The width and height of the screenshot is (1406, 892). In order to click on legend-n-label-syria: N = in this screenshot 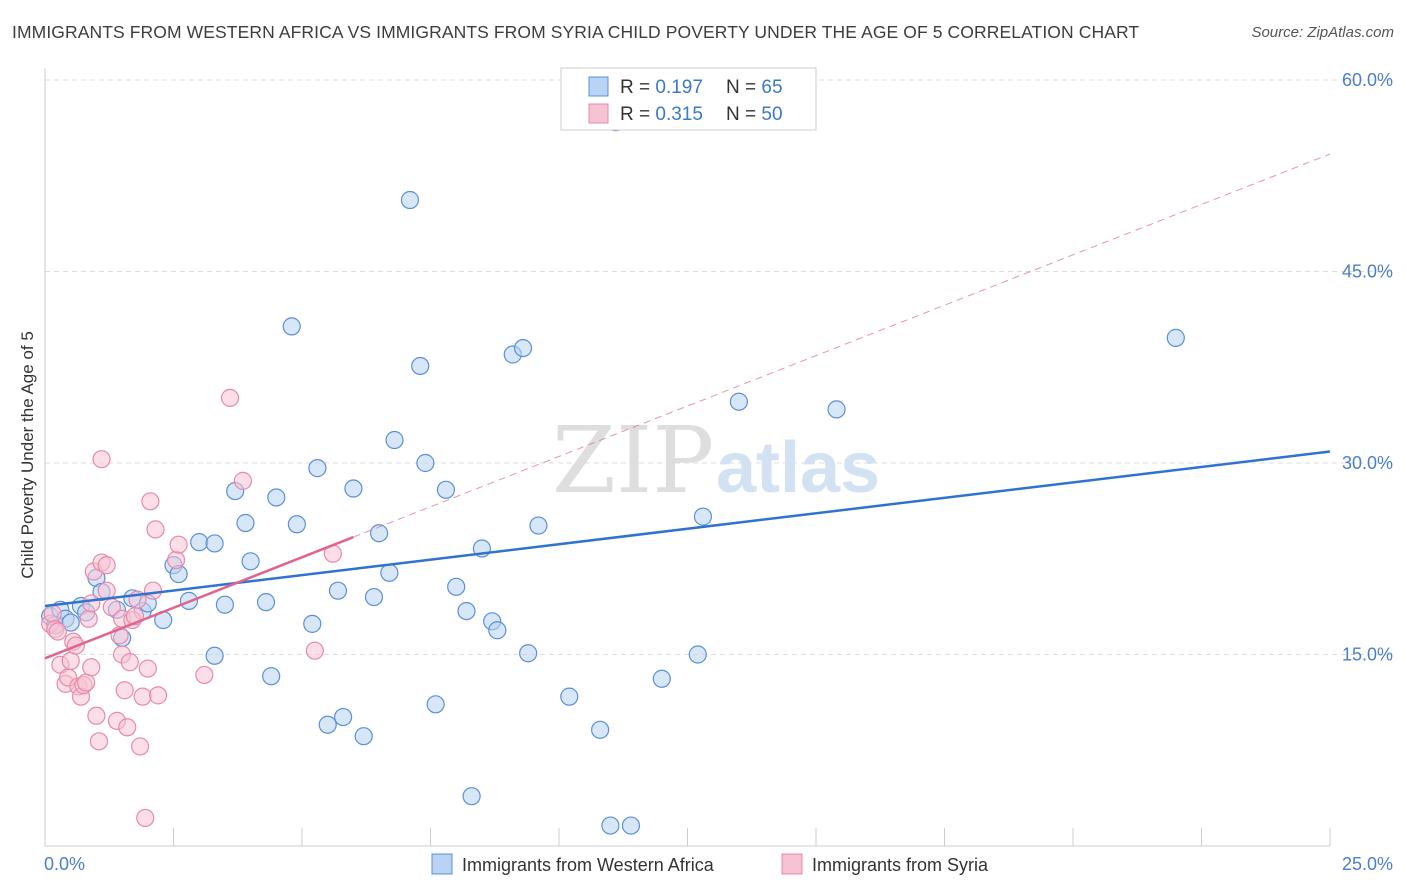, I will do `click(743, 114)`.